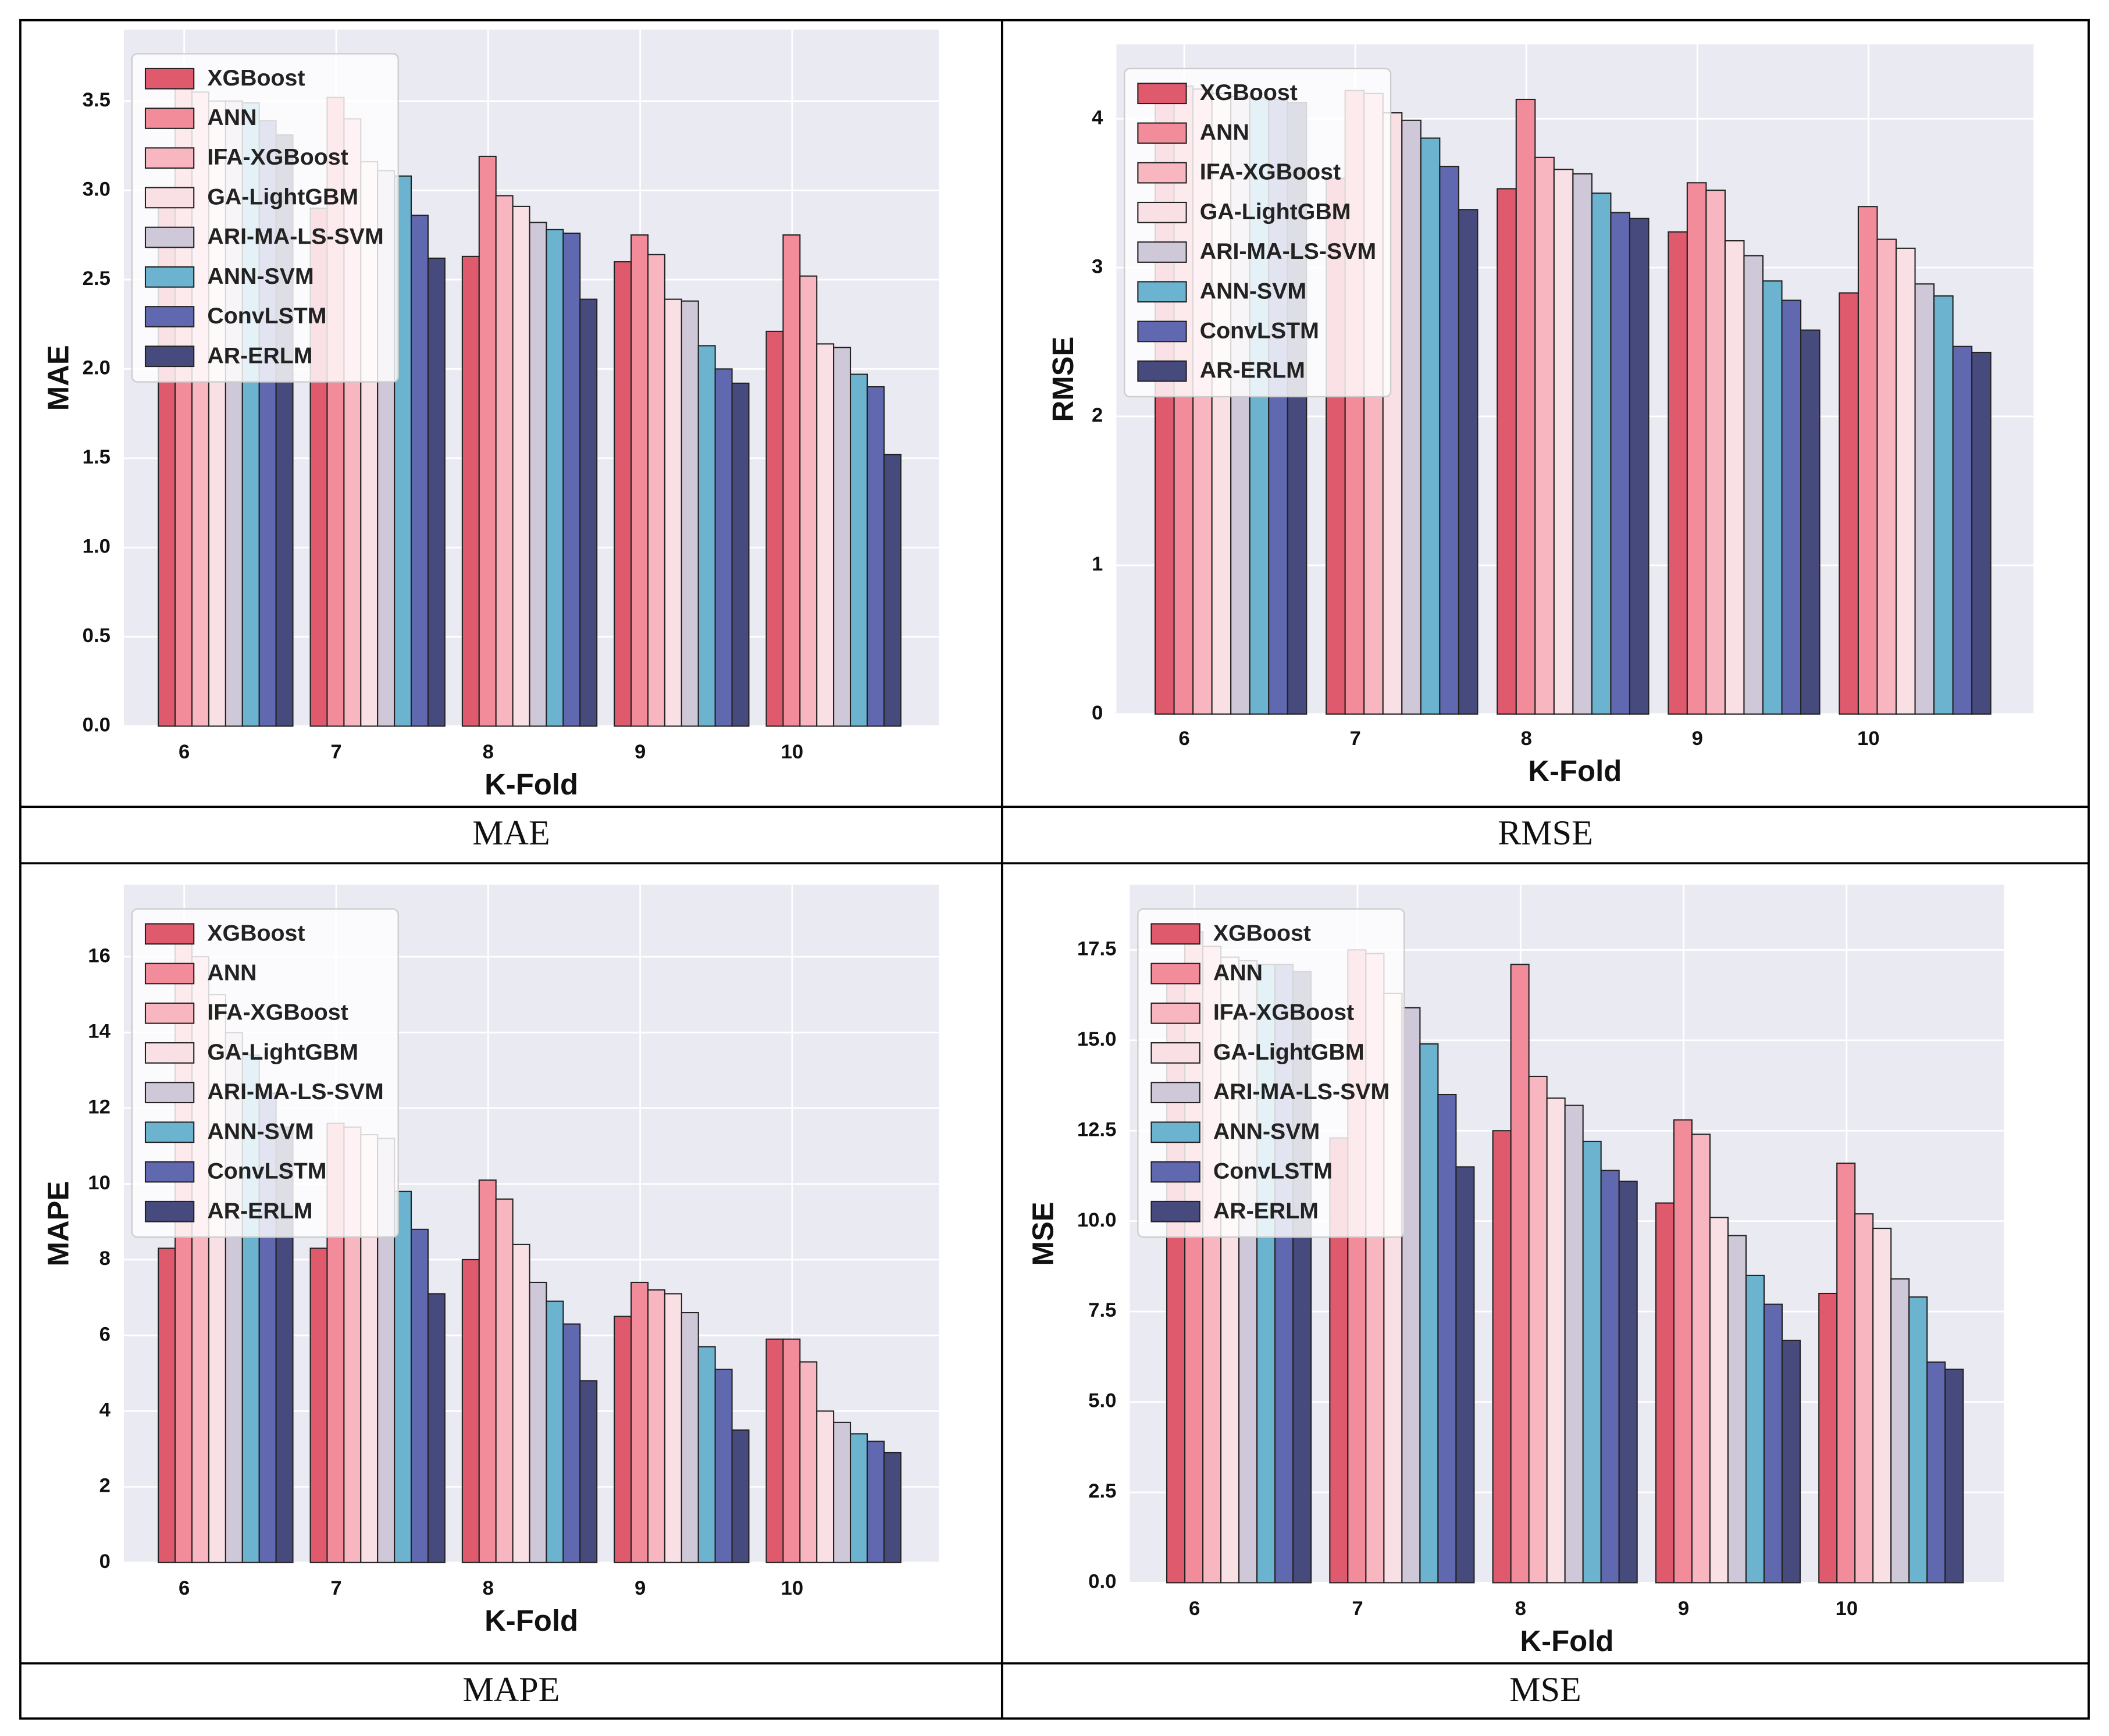  I want to click on legend-label: ANN-SVM, so click(260, 1131).